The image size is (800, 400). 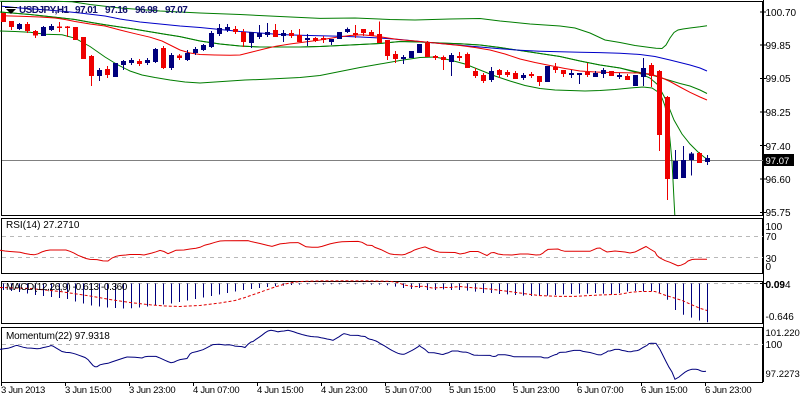 I want to click on svg-text: 3 Jun 15:00, so click(x=88, y=390).